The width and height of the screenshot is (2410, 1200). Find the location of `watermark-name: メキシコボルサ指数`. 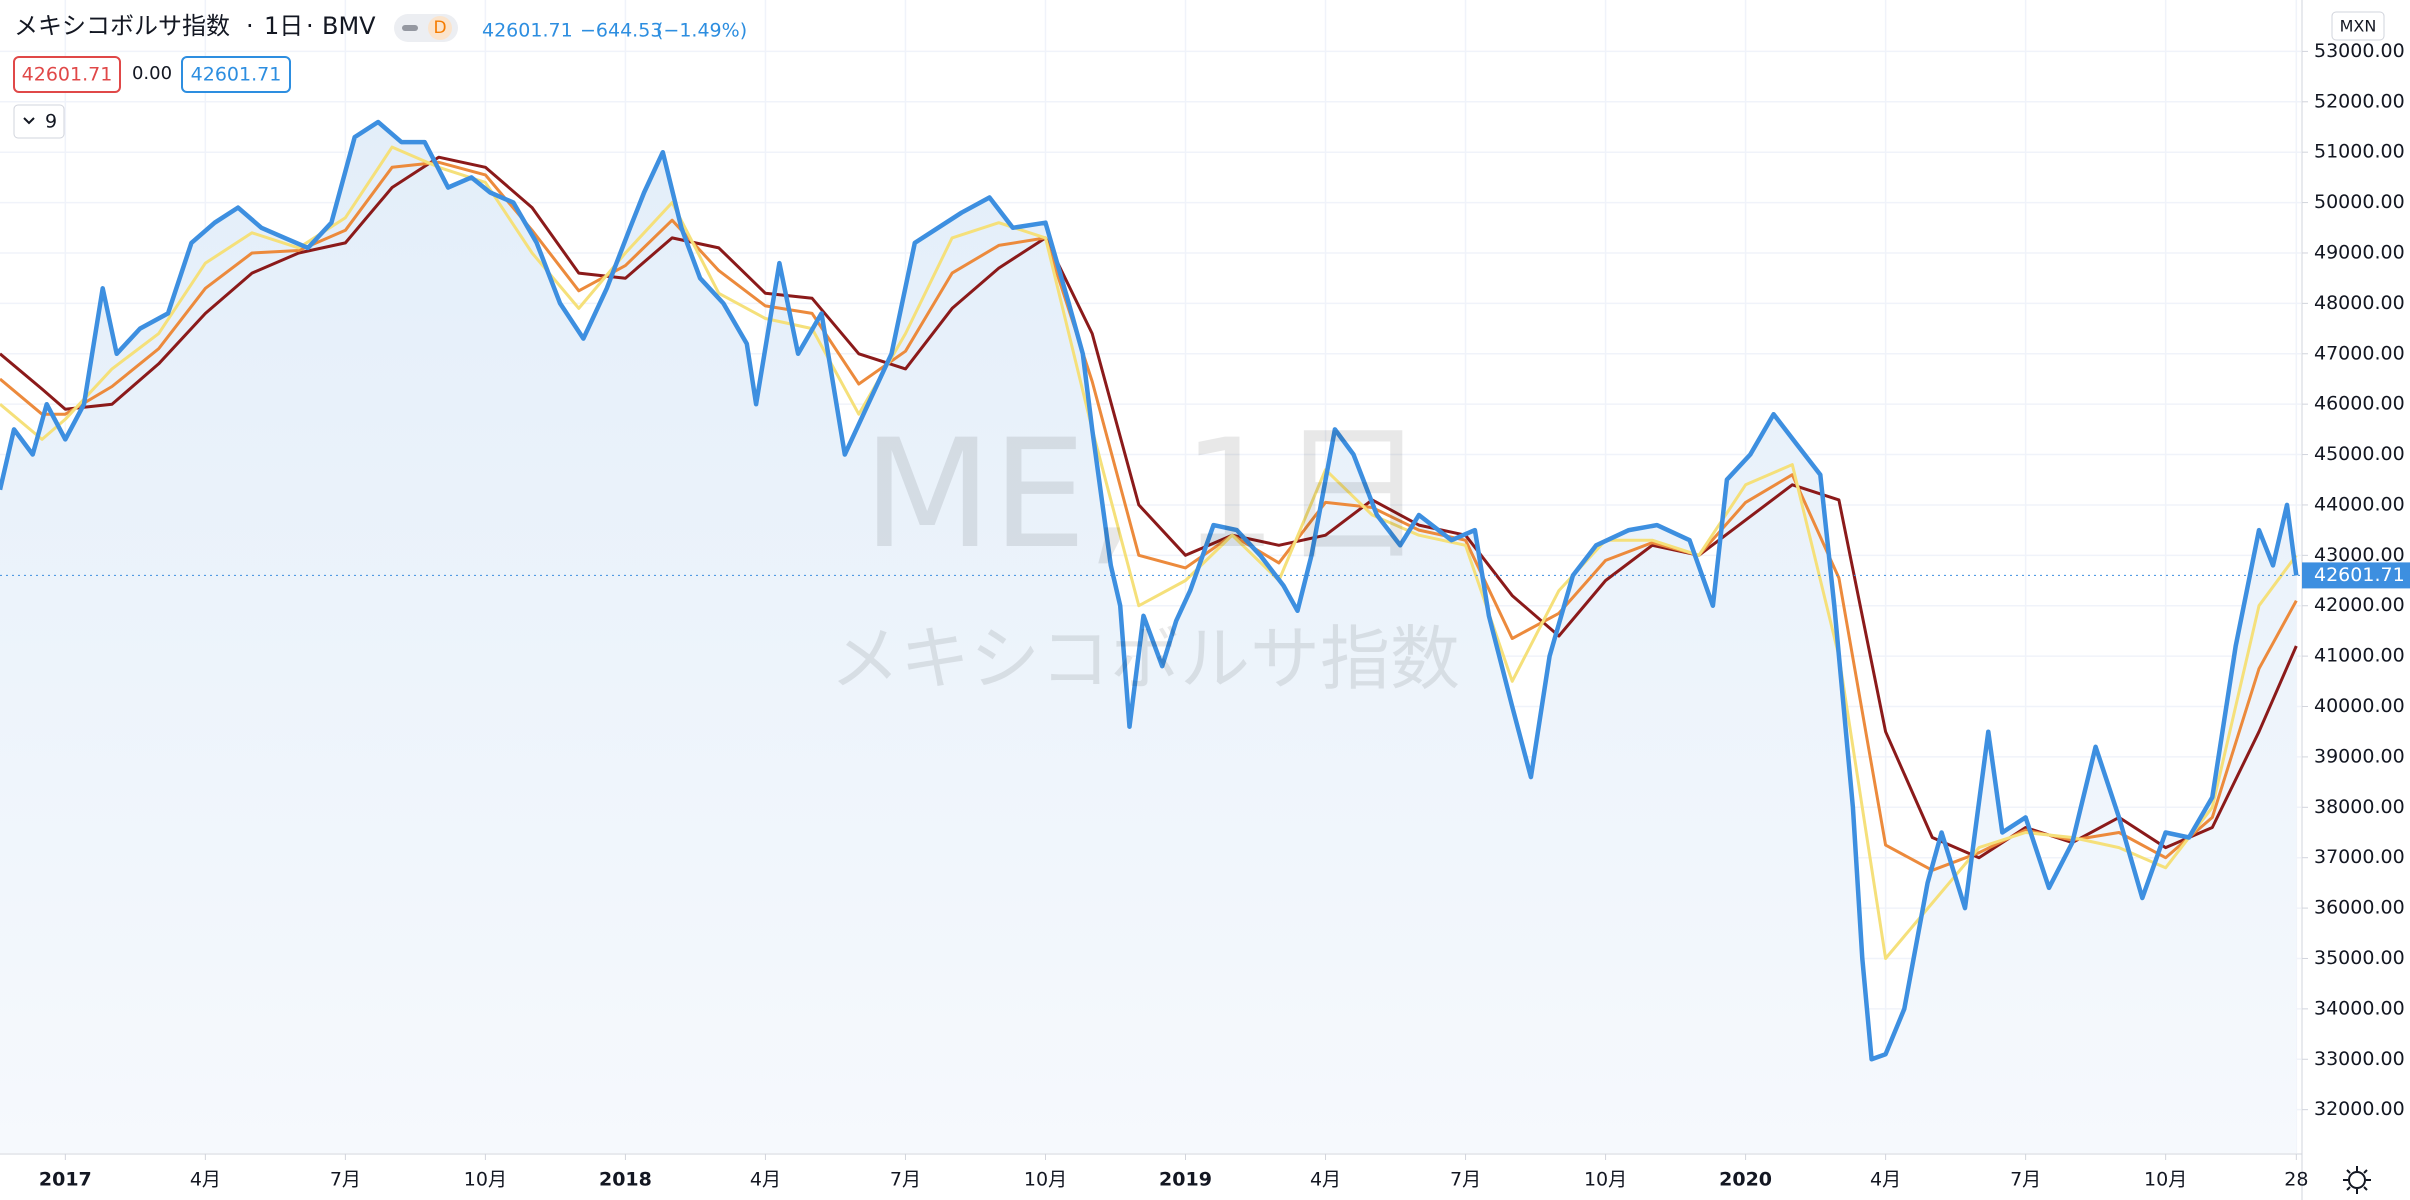

watermark-name: メキシコボルサ指数 is located at coordinates (1145, 659).